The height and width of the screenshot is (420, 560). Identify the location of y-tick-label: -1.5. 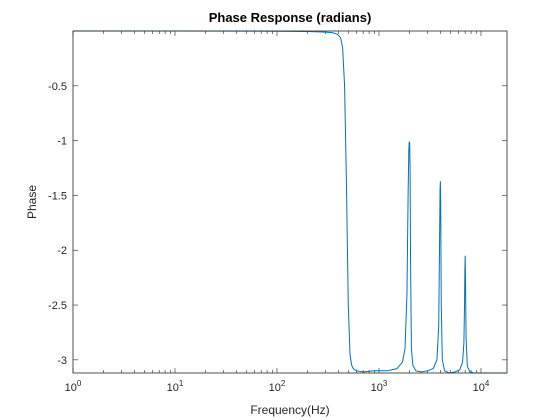
(57, 196).